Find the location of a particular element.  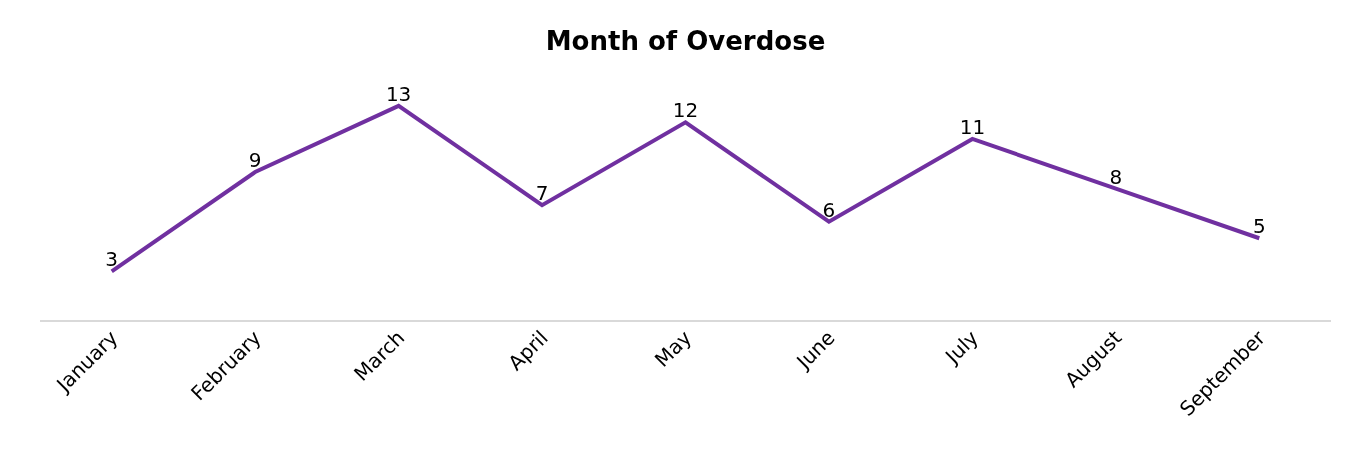

data-label: 13 is located at coordinates (398, 93).